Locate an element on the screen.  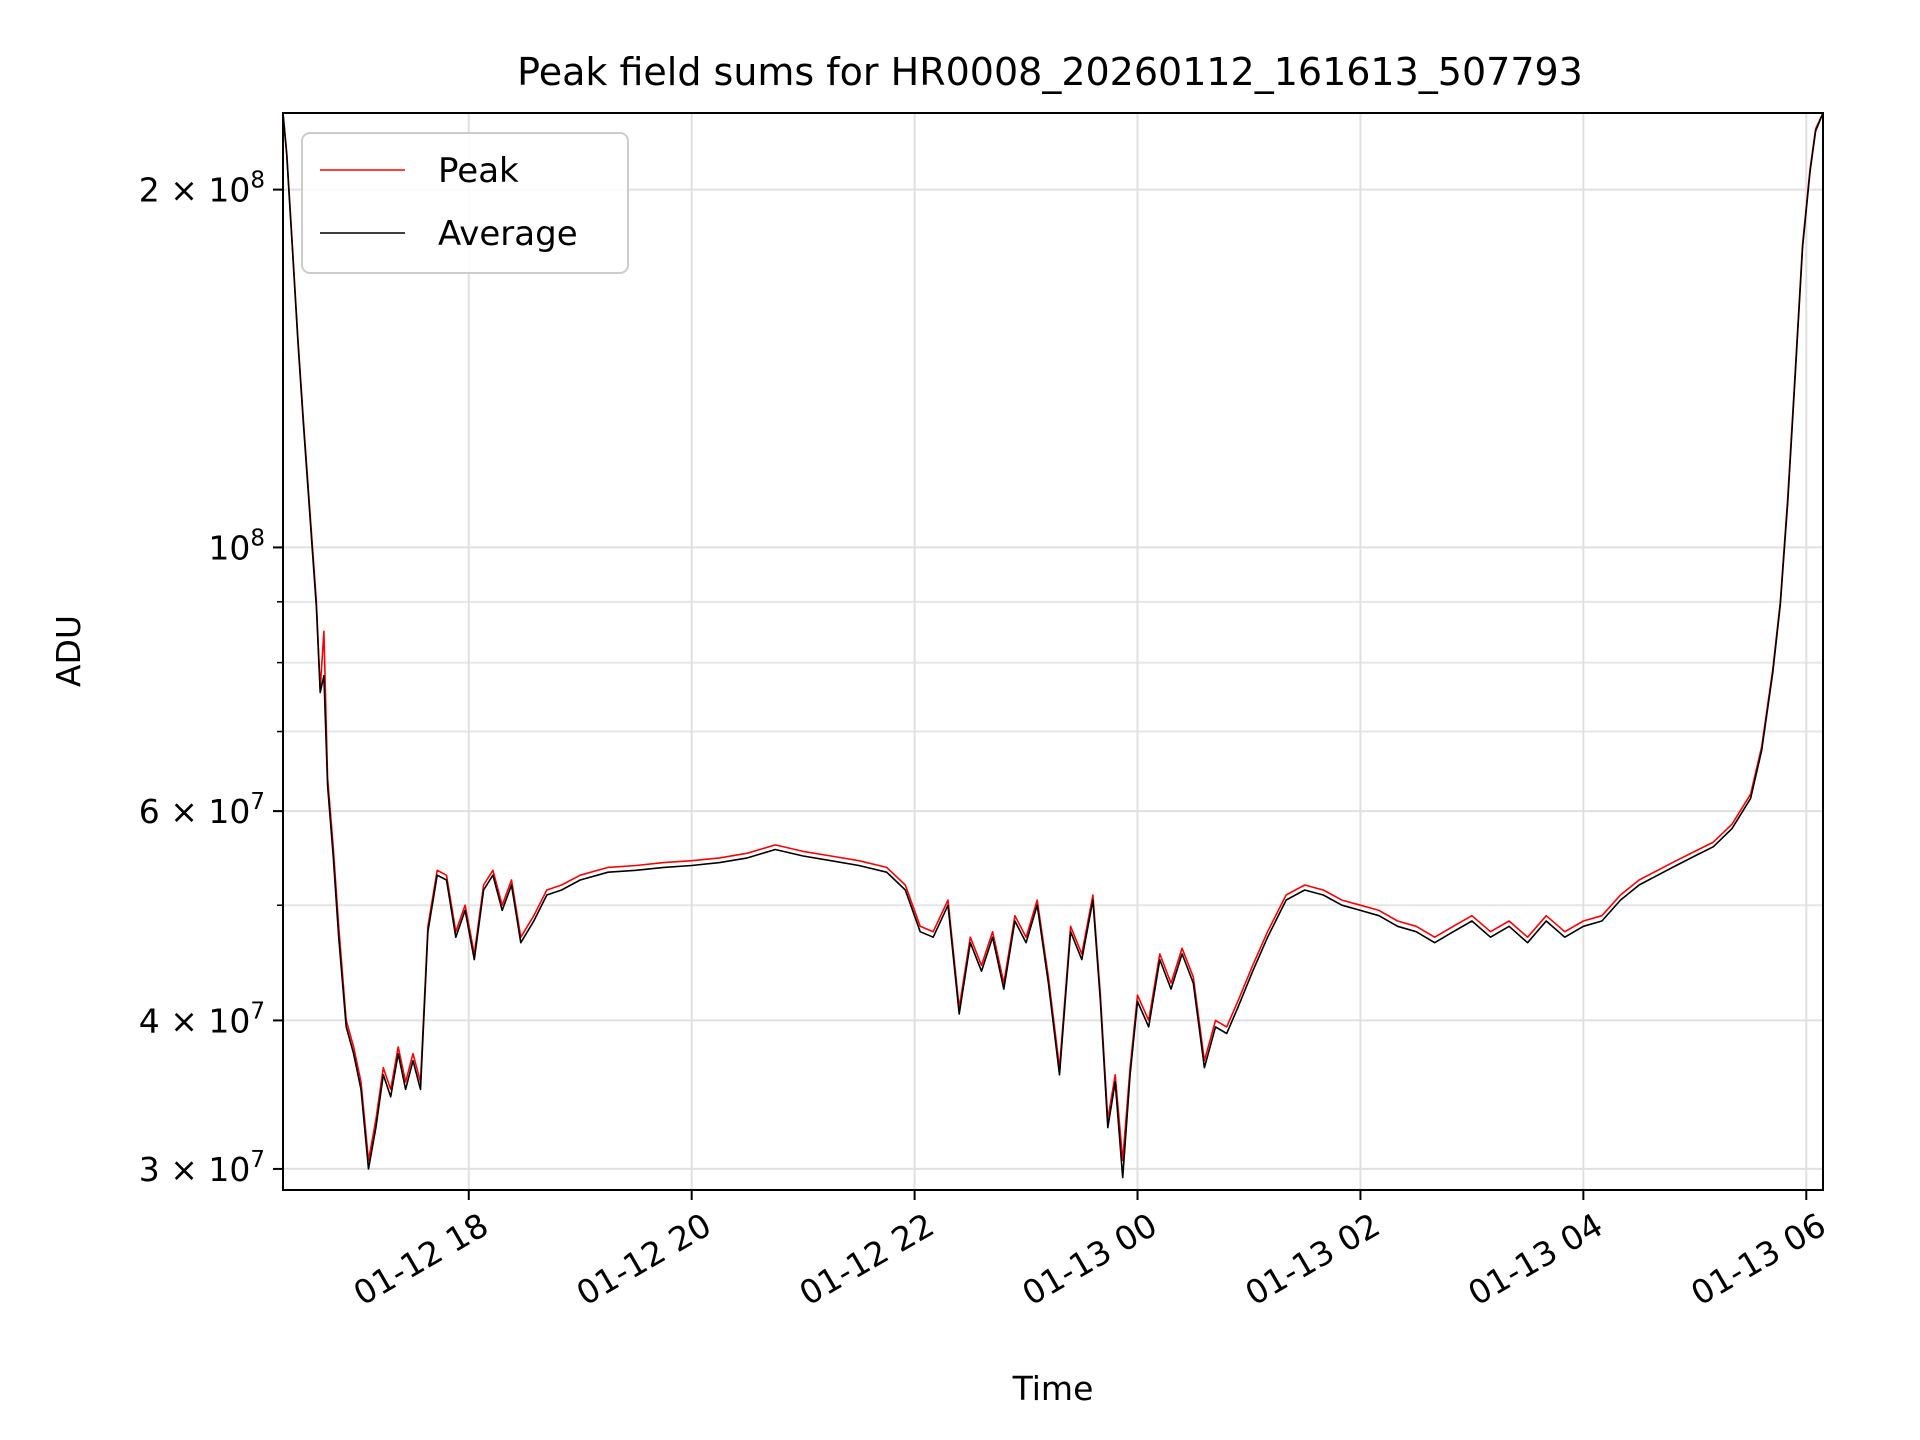
y-tick-base: 10 is located at coordinates (229, 547).